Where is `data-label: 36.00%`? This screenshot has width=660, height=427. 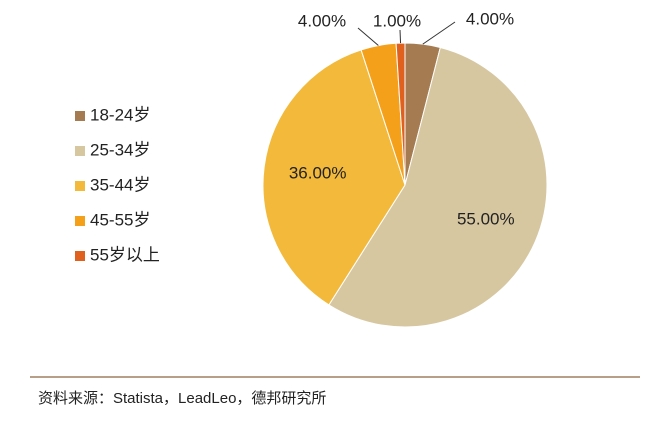 data-label: 36.00% is located at coordinates (318, 172).